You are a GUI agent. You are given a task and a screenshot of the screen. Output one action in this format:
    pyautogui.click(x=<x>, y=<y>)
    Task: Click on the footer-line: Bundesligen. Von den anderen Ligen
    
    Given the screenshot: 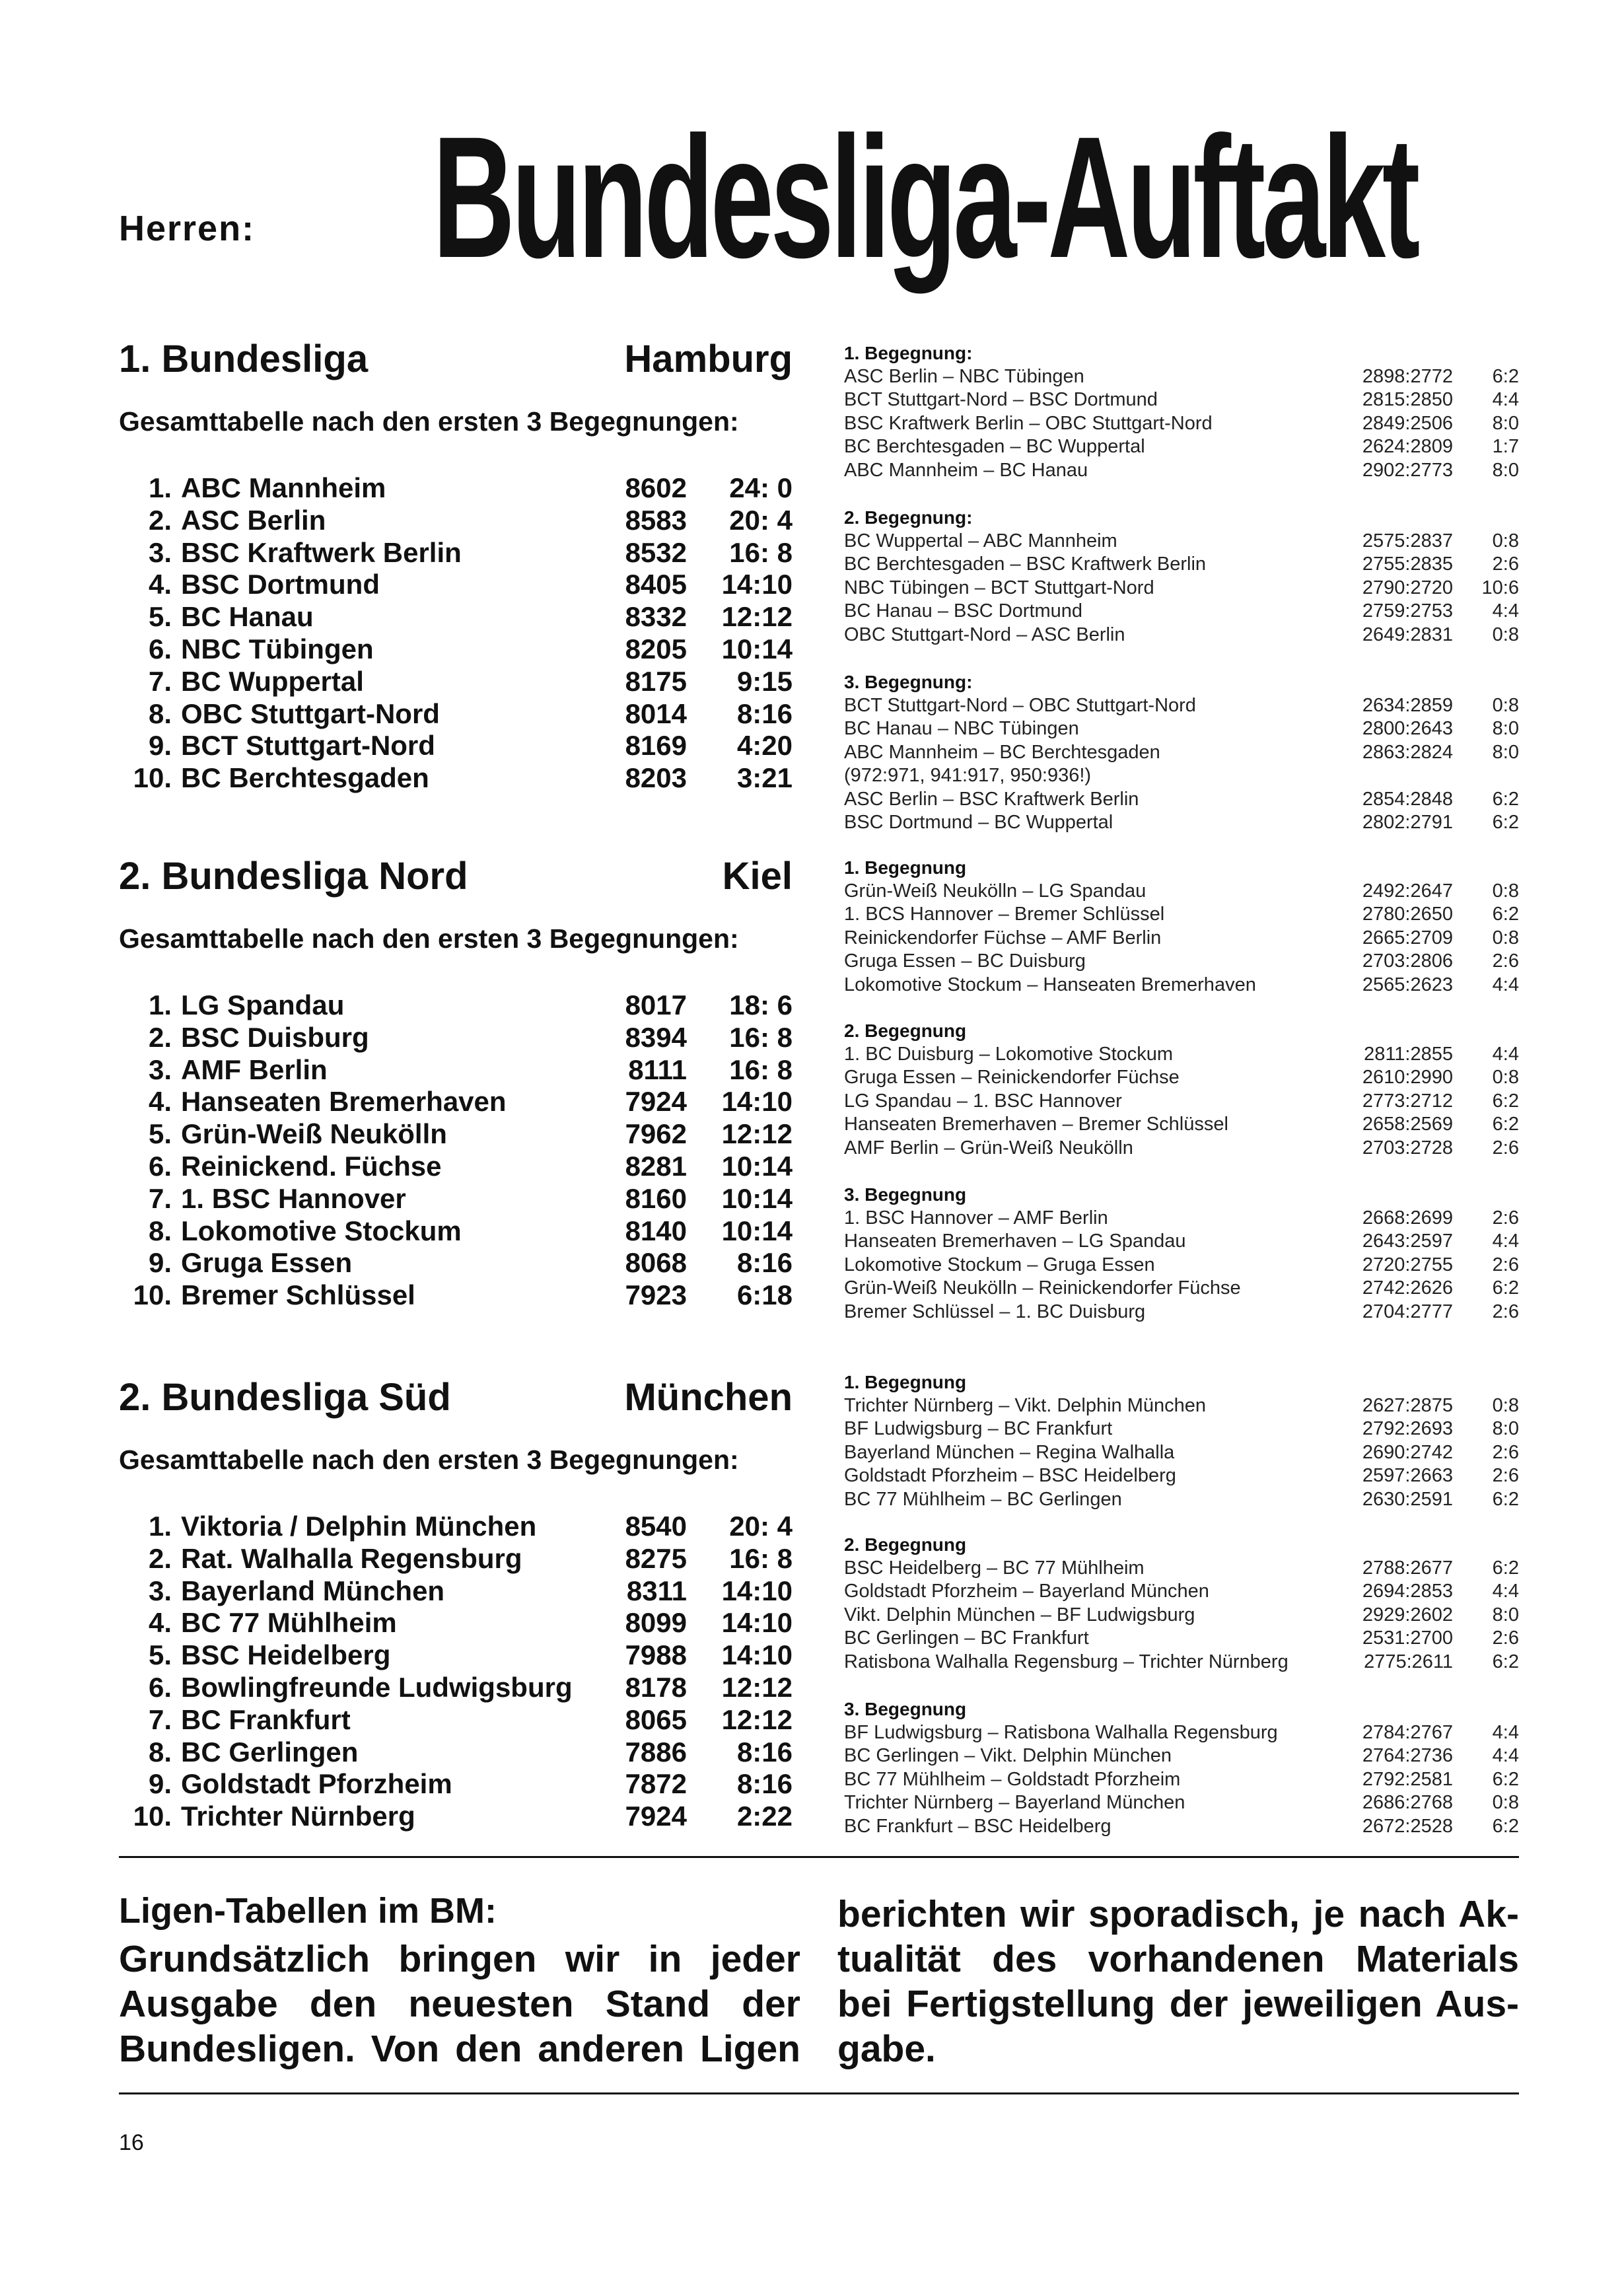 What is the action you would take?
    pyautogui.click(x=460, y=2049)
    